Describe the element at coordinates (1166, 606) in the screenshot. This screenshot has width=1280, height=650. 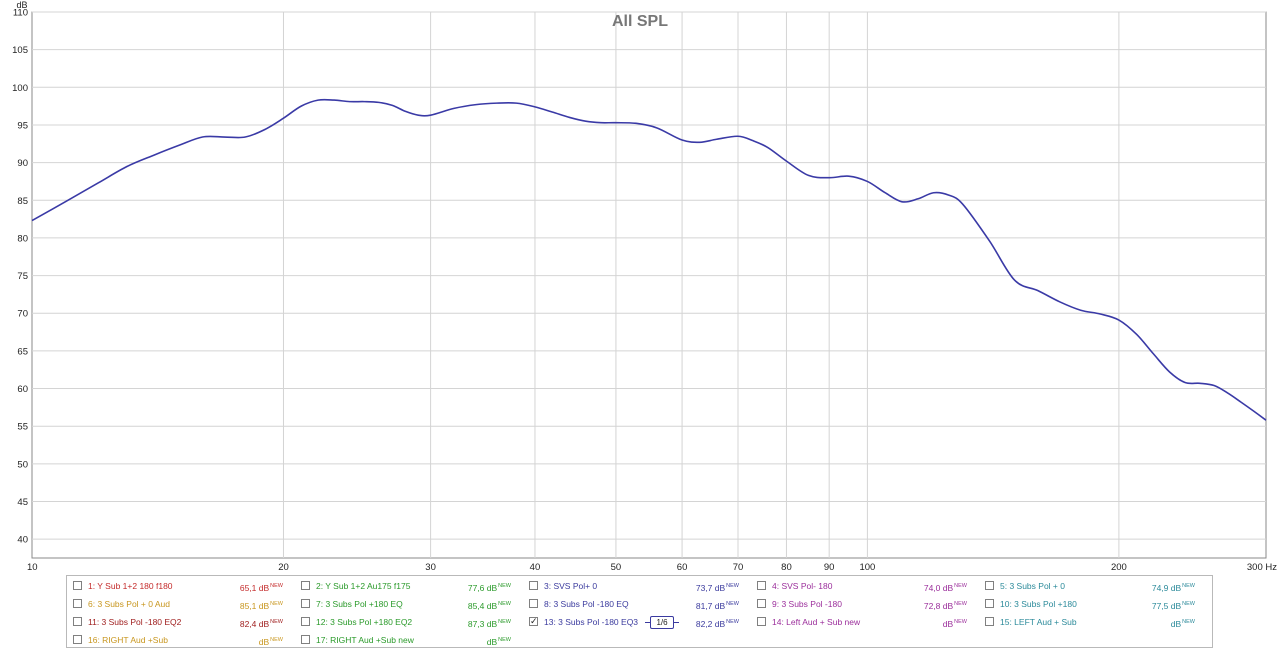
I see `legend-value-text: 77,5 dB` at that location.